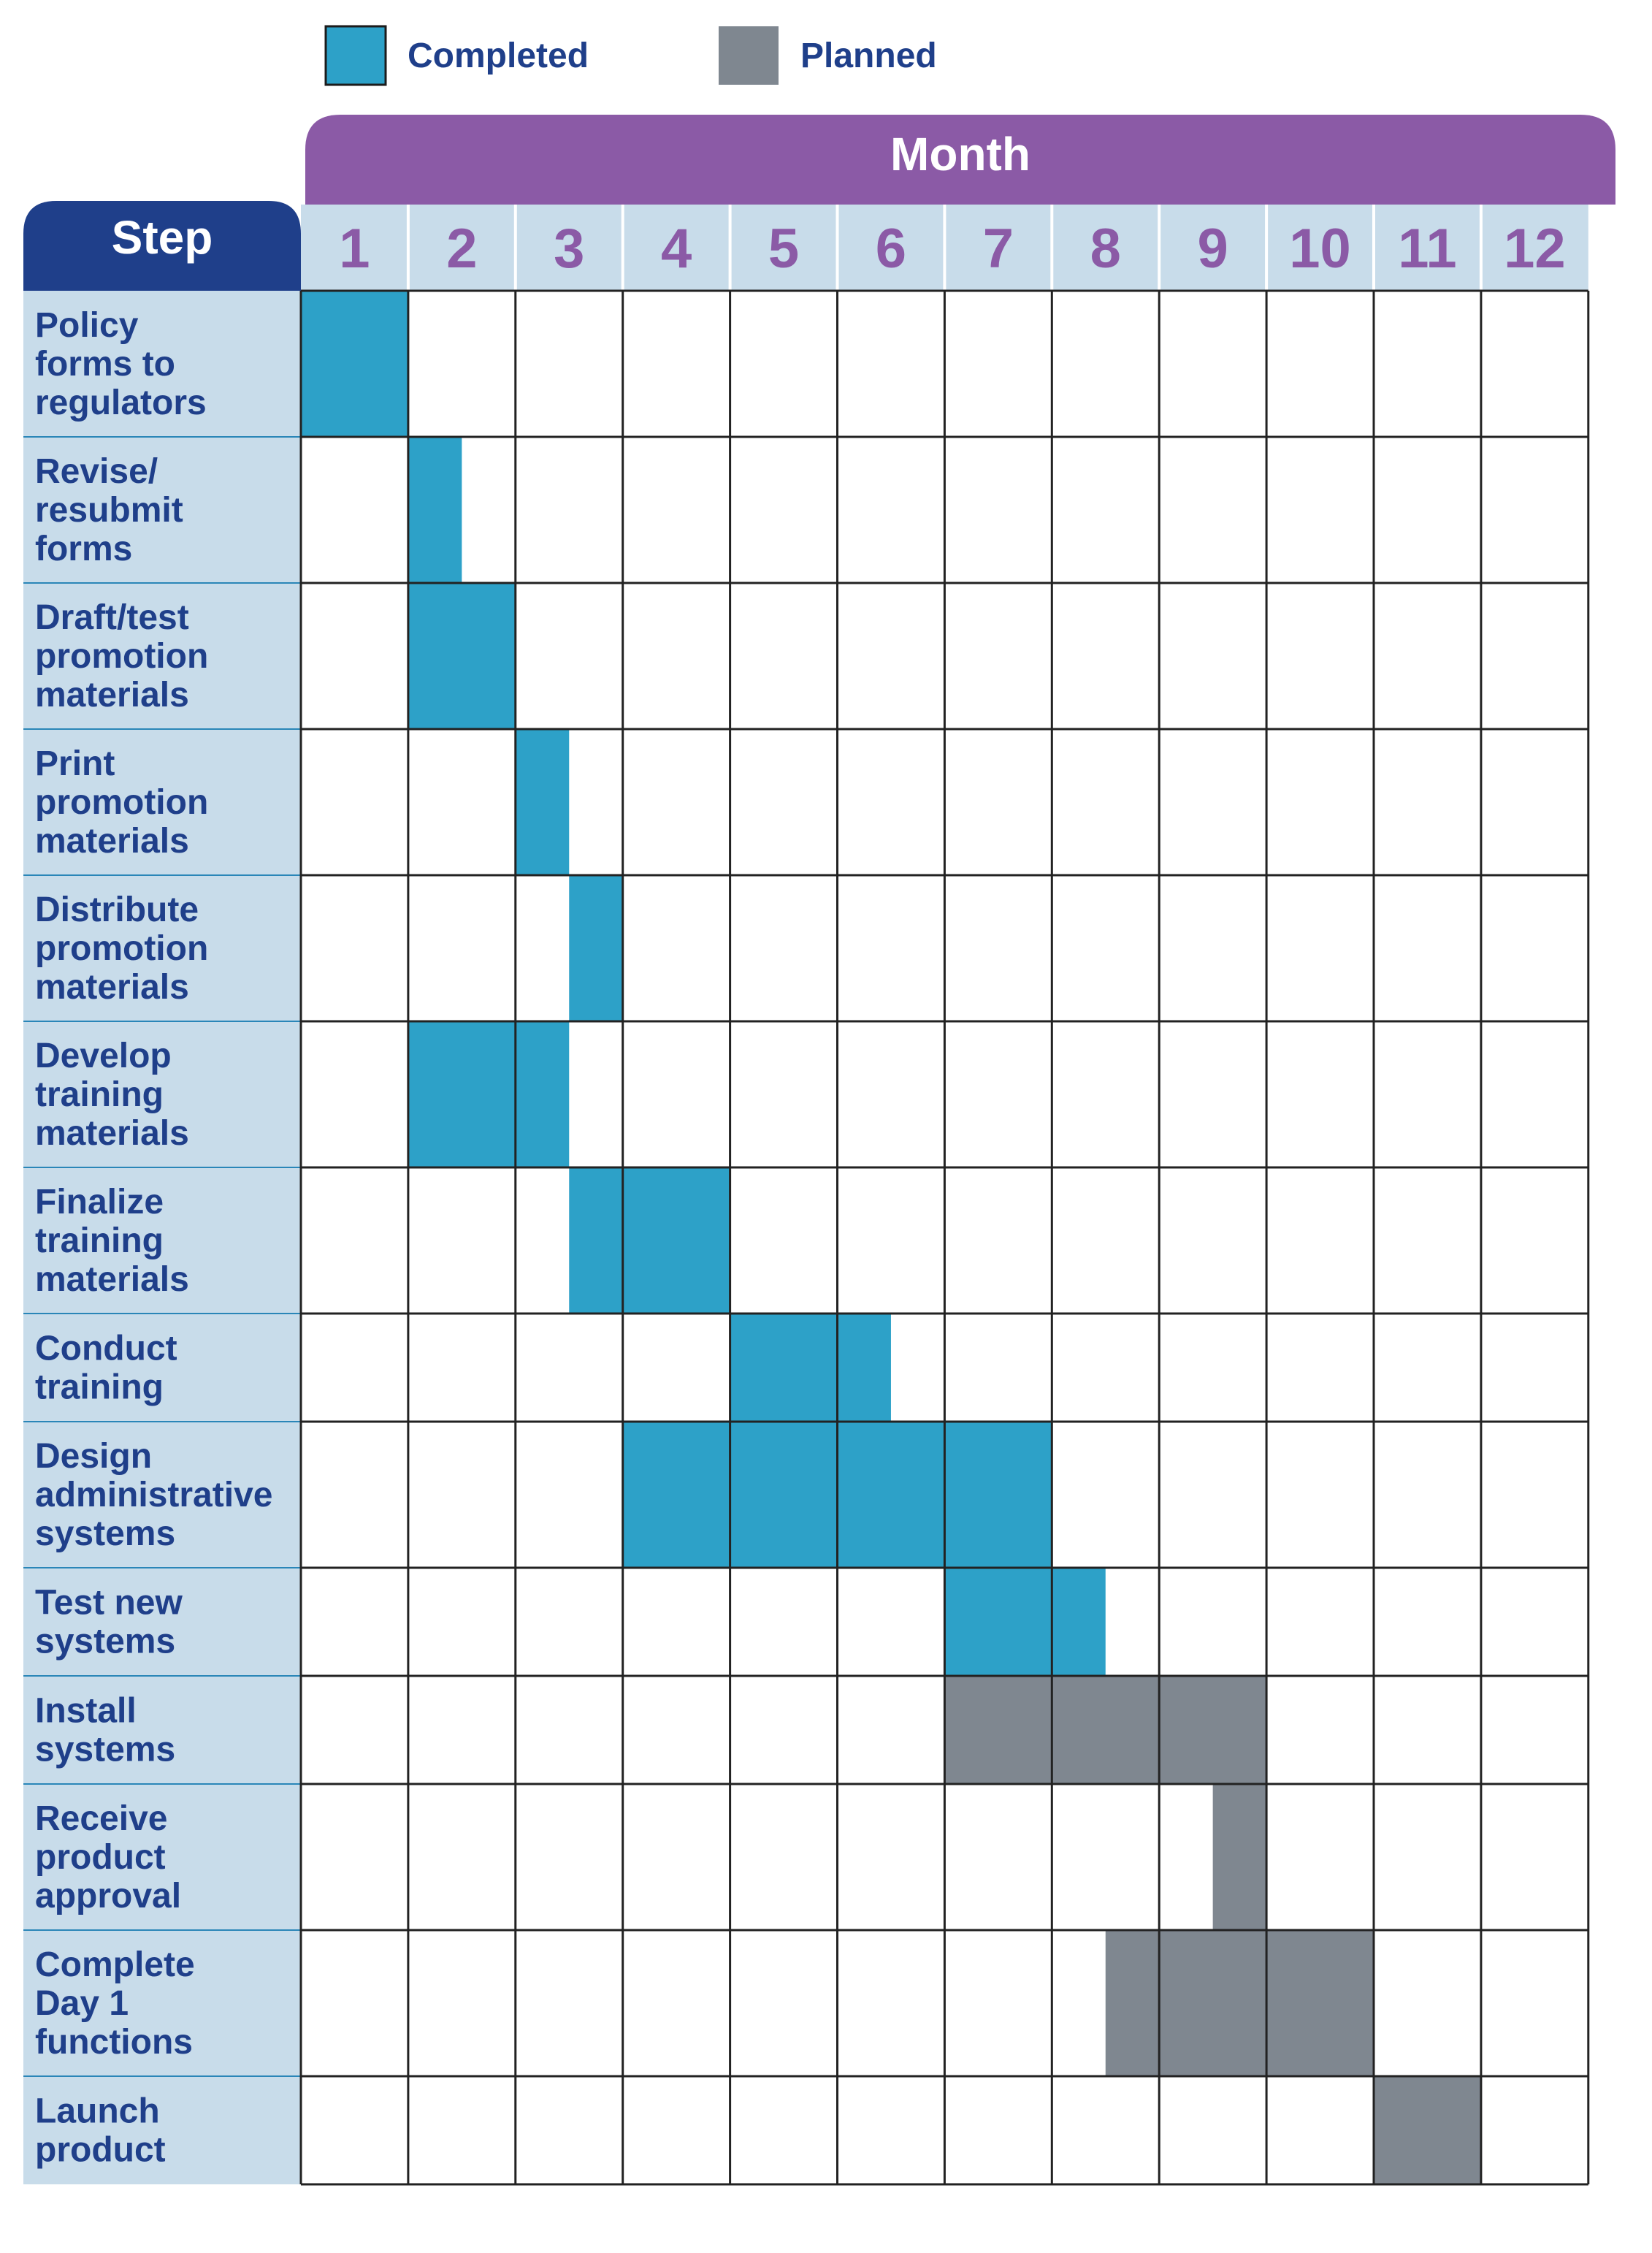 The image size is (1652, 2253). Describe the element at coordinates (960, 154) in the screenshot. I see `month-header-title: Month` at that location.